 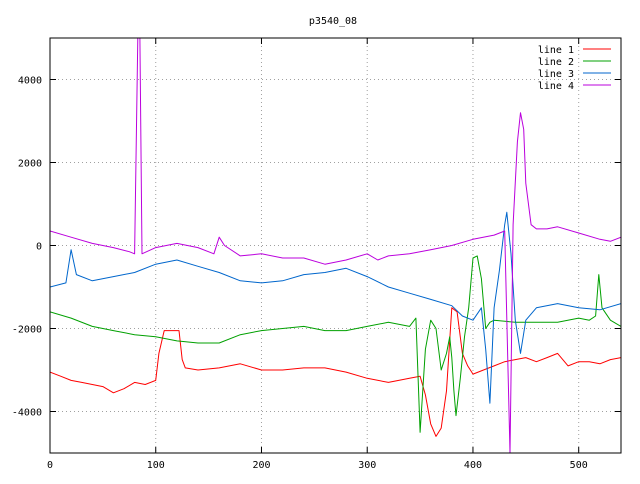 I want to click on legend-label-3: line 3, so click(x=556, y=74).